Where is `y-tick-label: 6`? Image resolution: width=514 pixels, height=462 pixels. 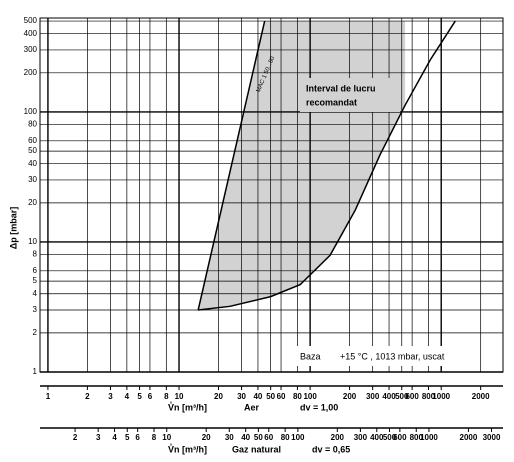 y-tick-label: 6 is located at coordinates (35, 270).